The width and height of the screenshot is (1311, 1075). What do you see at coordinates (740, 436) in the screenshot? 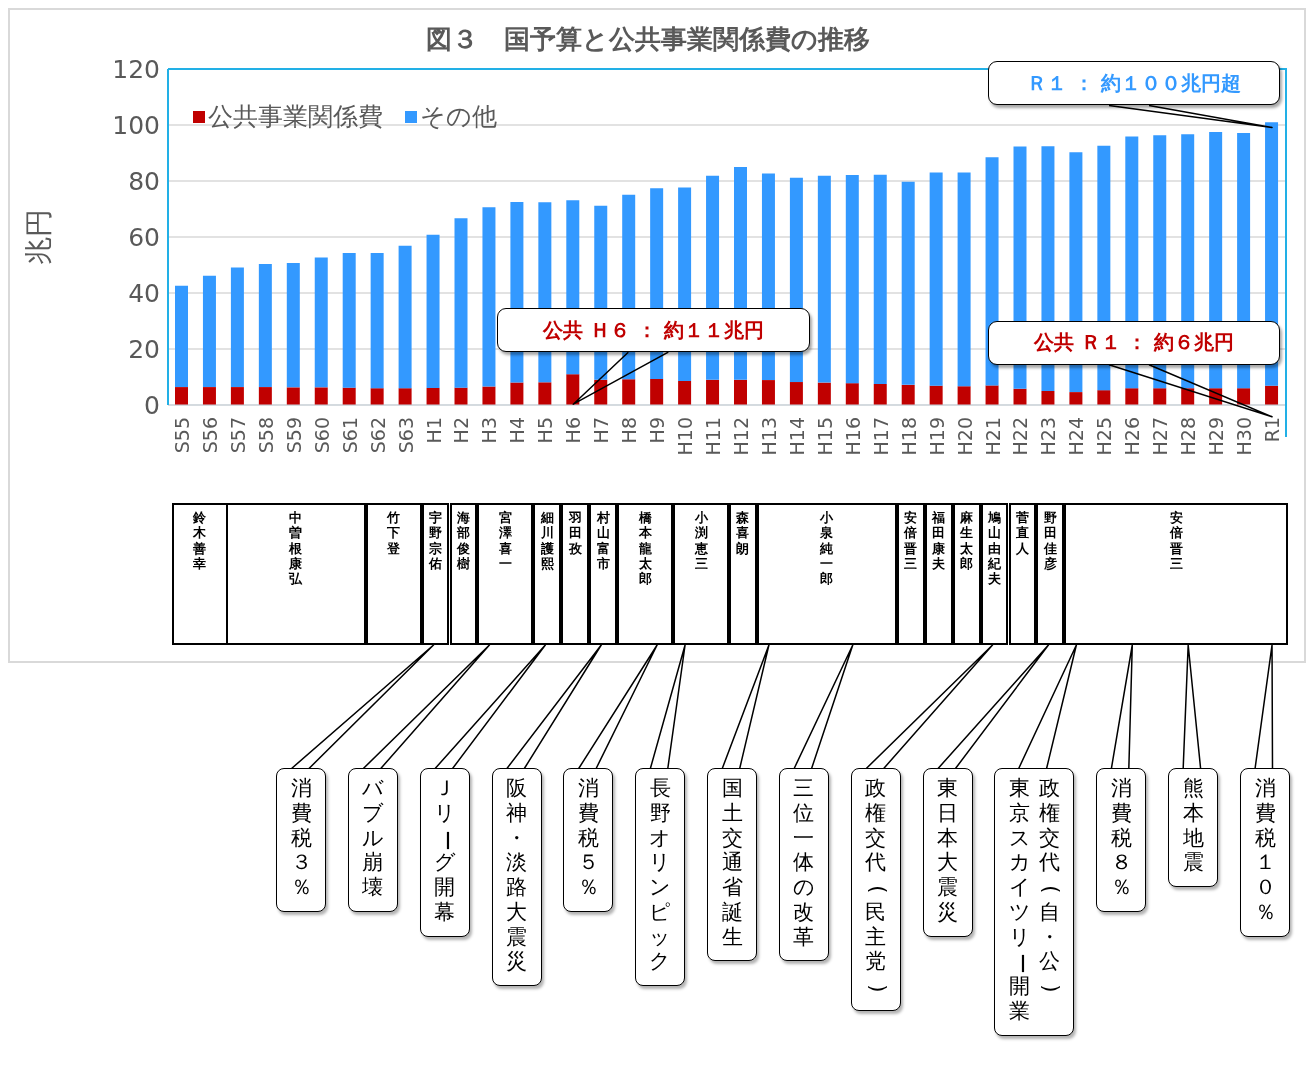
I see `x-tick-label: H12` at bounding box center [740, 436].